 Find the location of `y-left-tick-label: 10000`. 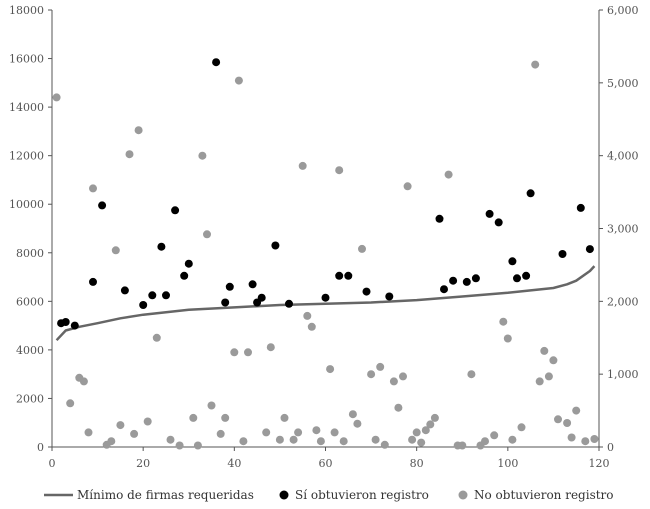

y-left-tick-label: 10000 is located at coordinates (26, 204).